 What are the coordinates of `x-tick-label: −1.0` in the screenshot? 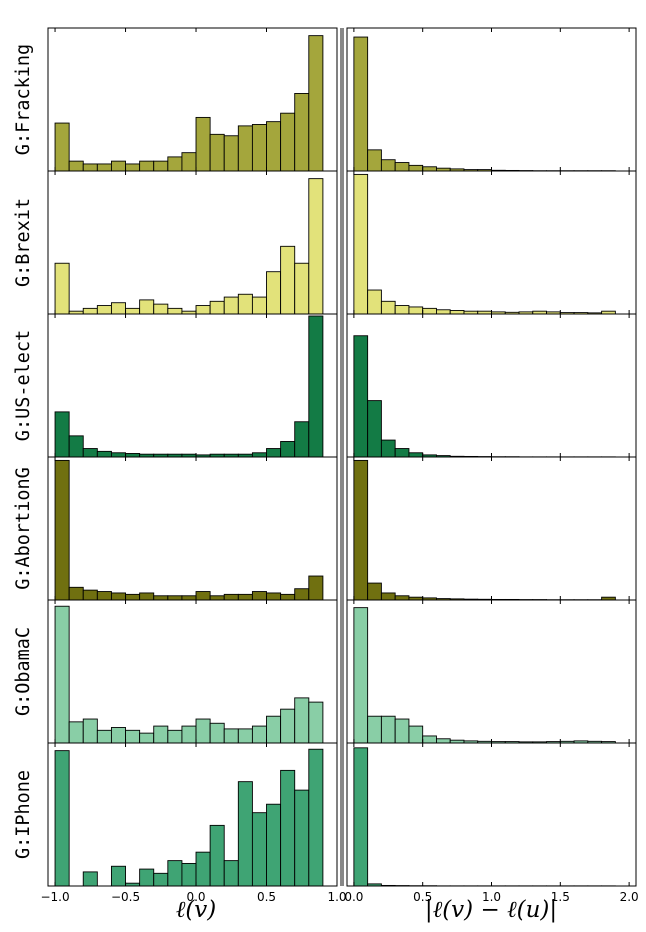 It's located at (54, 897).